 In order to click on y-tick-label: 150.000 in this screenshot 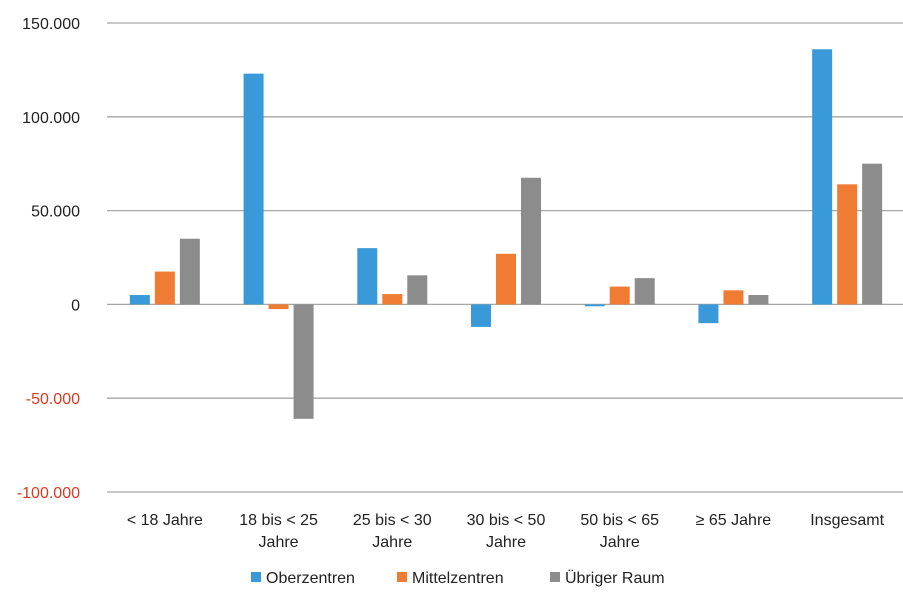, I will do `click(51, 24)`.